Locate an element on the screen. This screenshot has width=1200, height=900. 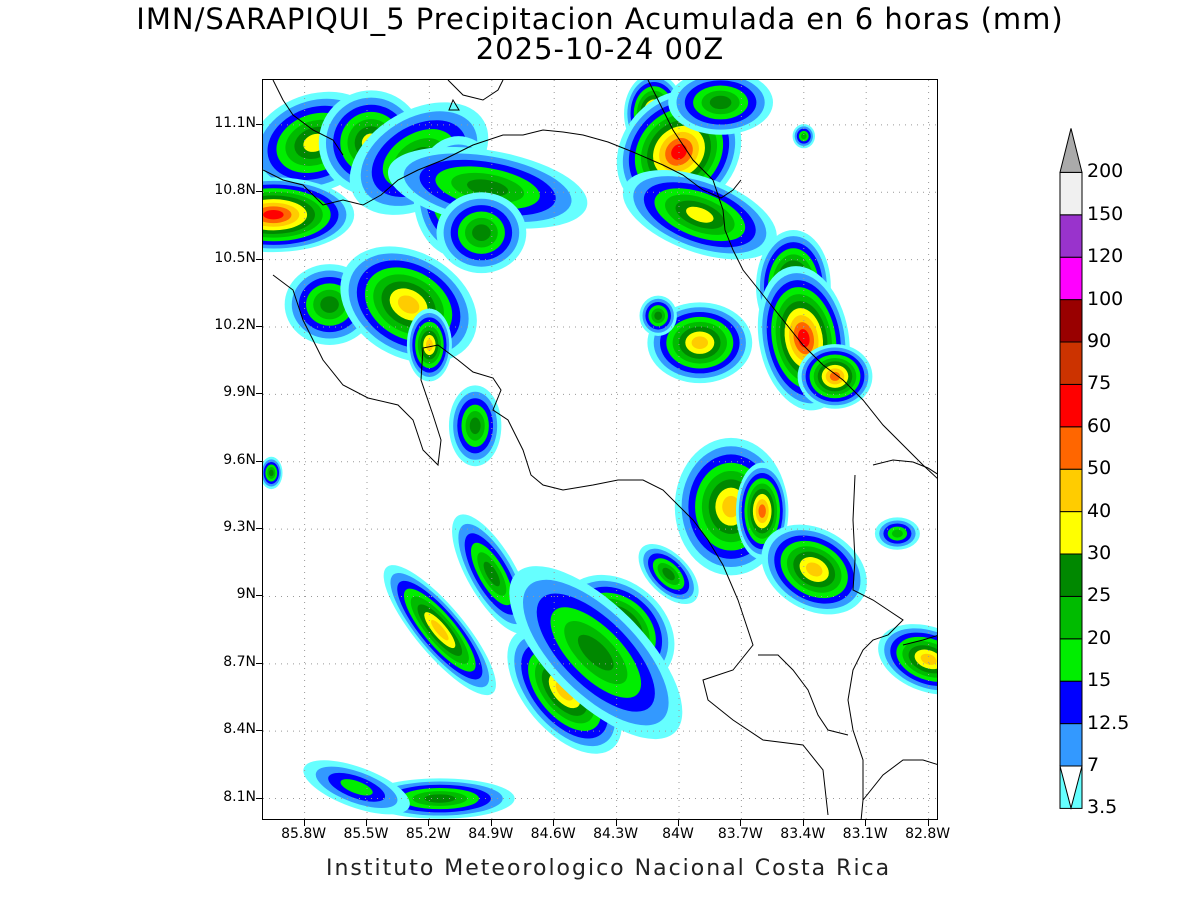
lon-tick-label: 85.5W is located at coordinates (366, 834).